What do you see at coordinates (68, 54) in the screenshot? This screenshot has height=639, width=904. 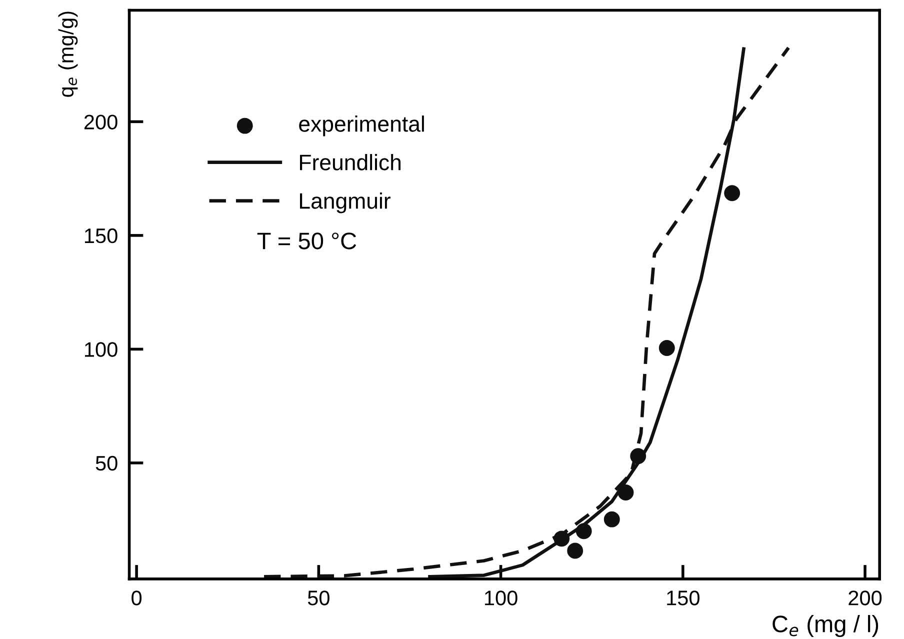 I see `y-axis-title: q$_{e}$ (mg/g)` at bounding box center [68, 54].